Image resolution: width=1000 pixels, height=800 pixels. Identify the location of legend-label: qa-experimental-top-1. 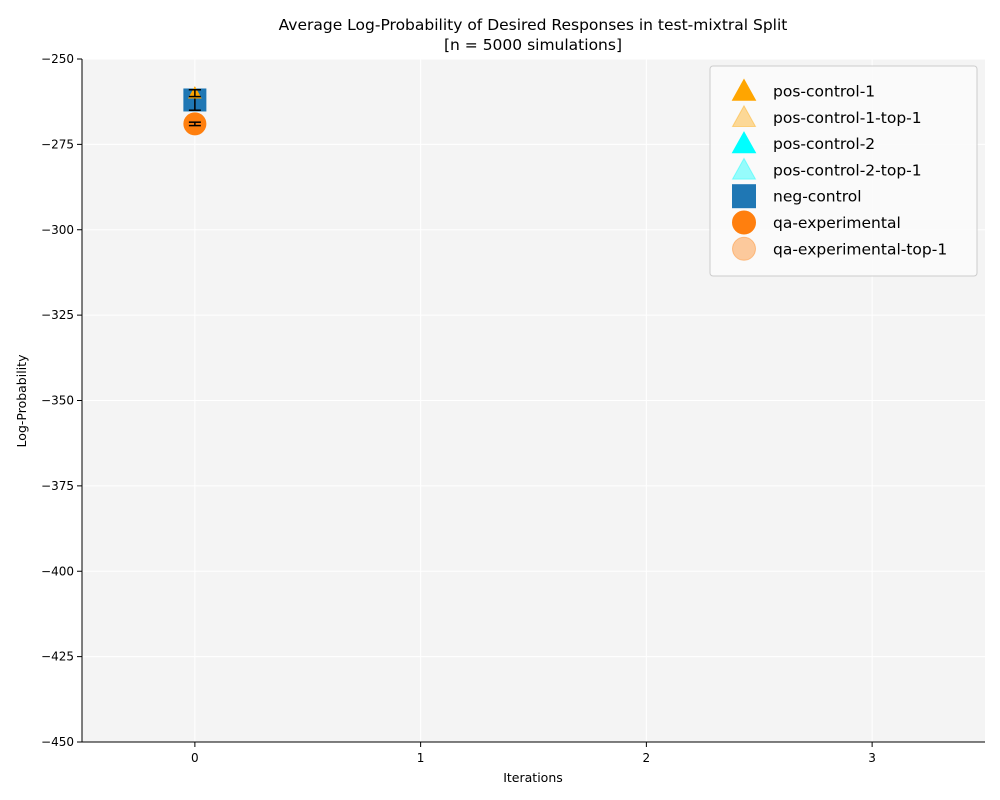
(860, 249).